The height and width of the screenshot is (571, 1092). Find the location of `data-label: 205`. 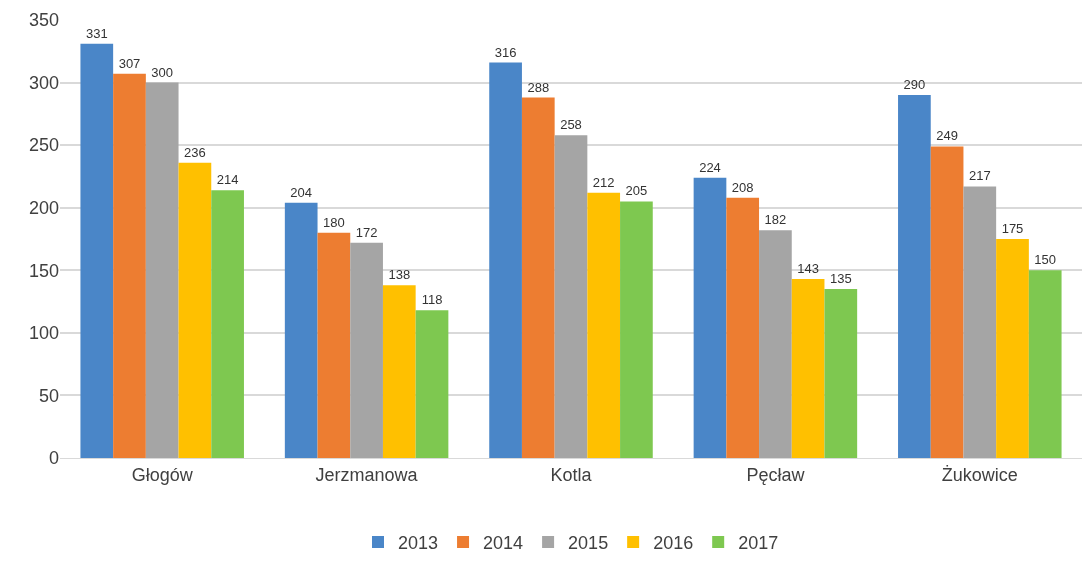

data-label: 205 is located at coordinates (636, 191).